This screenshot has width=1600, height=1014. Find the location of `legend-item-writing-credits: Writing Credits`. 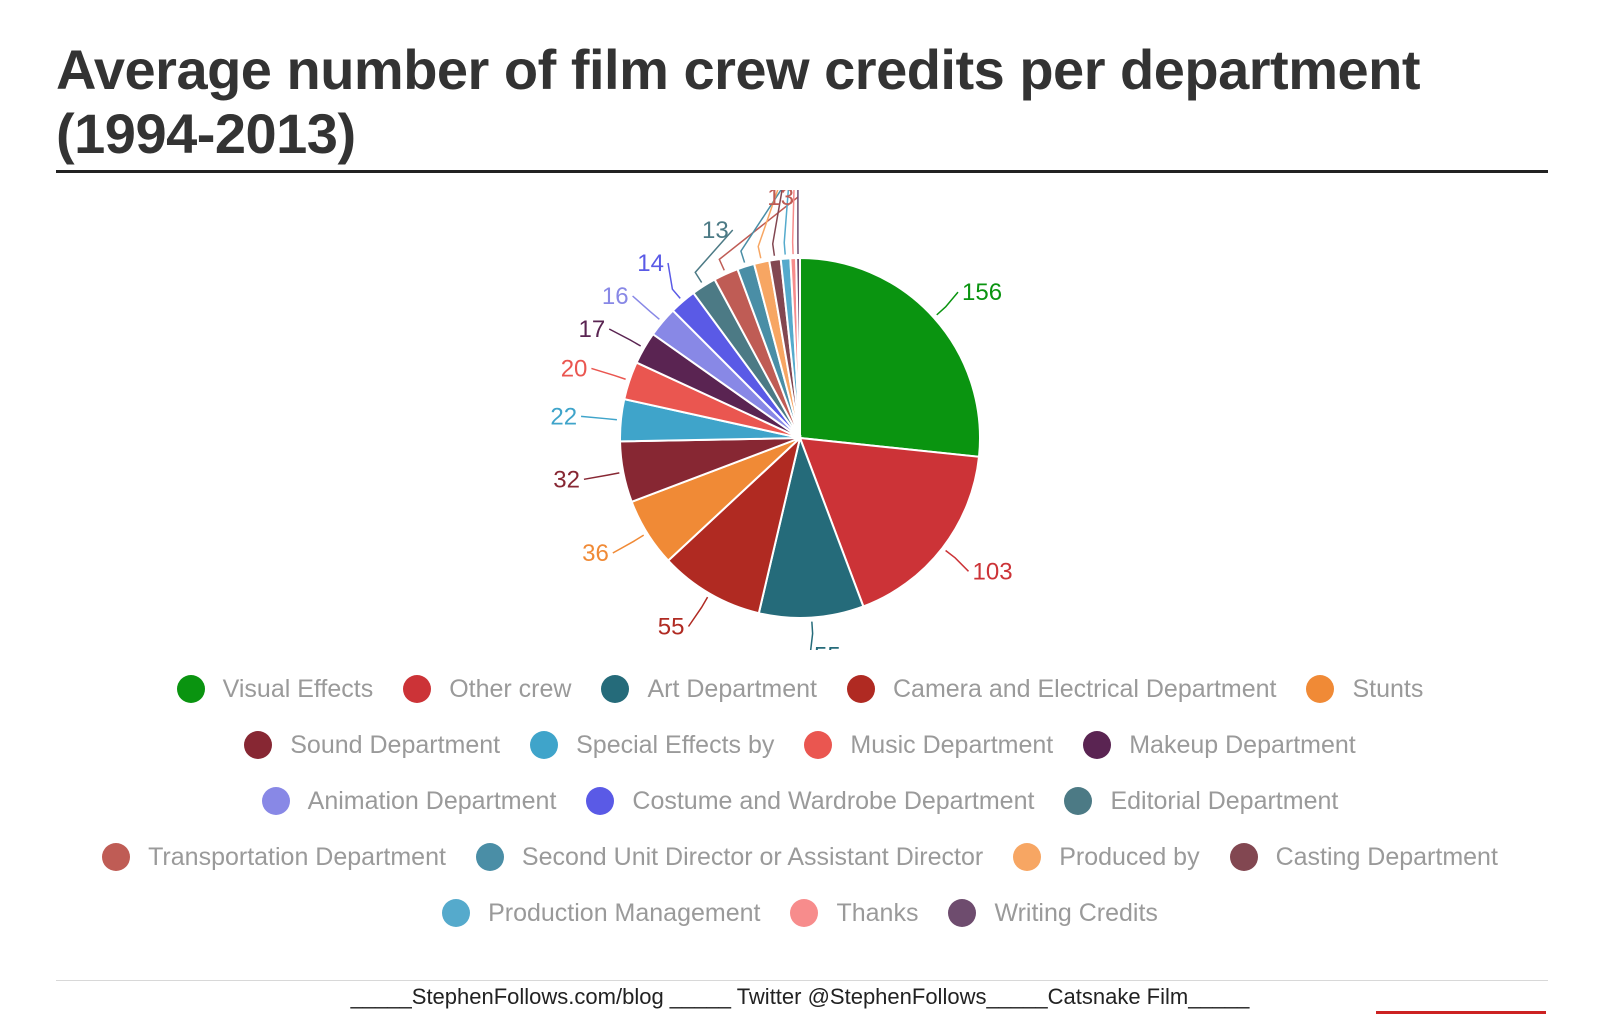

legend-item-writing-credits: Writing Credits is located at coordinates (1053, 913).